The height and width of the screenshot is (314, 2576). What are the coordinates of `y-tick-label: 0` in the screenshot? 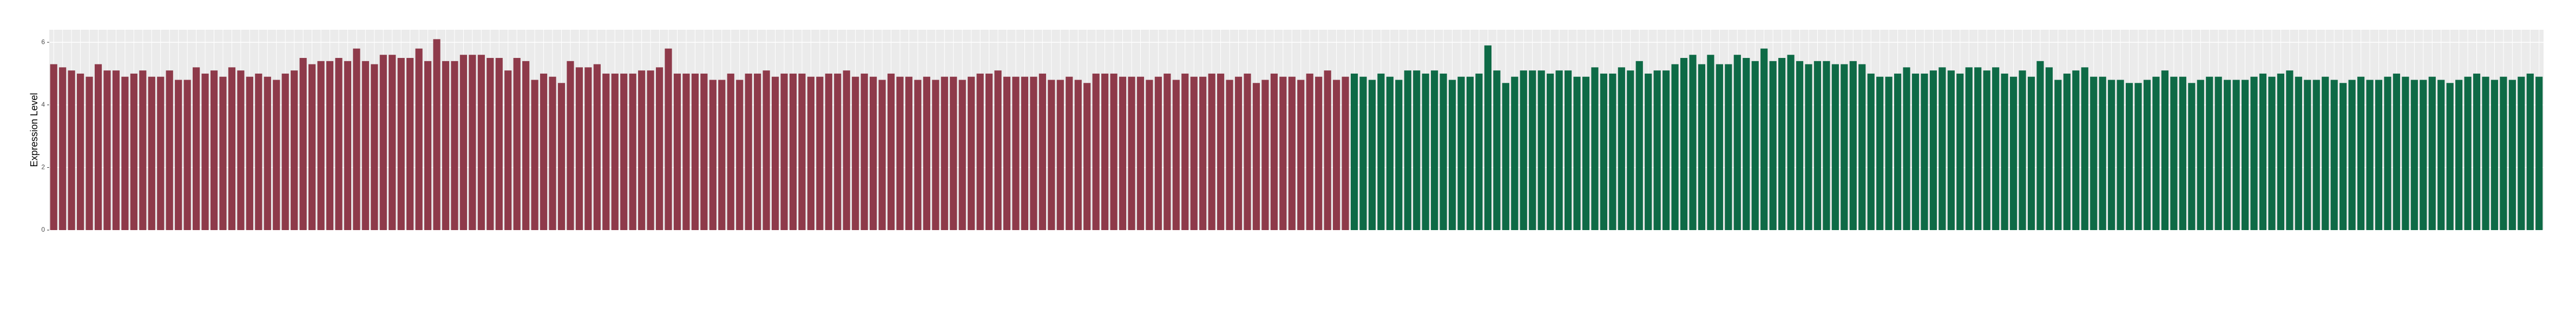 It's located at (43, 229).